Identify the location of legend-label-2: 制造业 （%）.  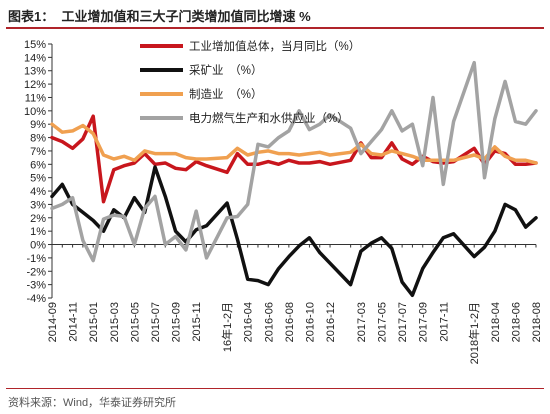
(225, 94).